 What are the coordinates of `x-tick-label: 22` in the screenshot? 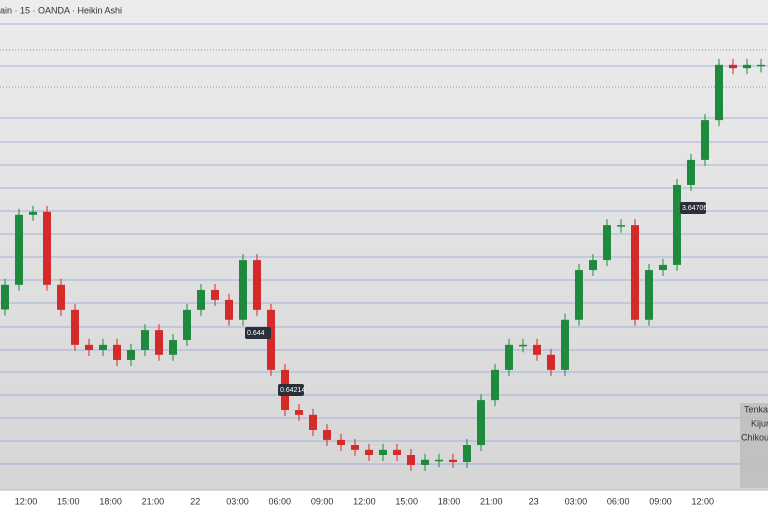 It's located at (195, 501).